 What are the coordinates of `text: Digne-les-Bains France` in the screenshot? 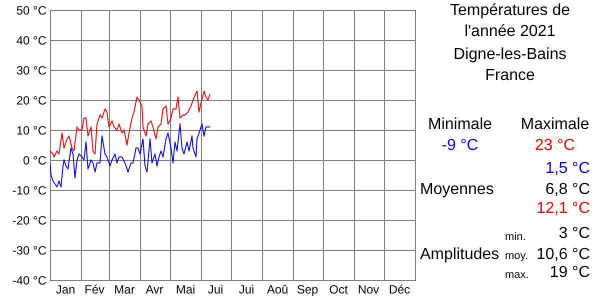 It's located at (510, 65).